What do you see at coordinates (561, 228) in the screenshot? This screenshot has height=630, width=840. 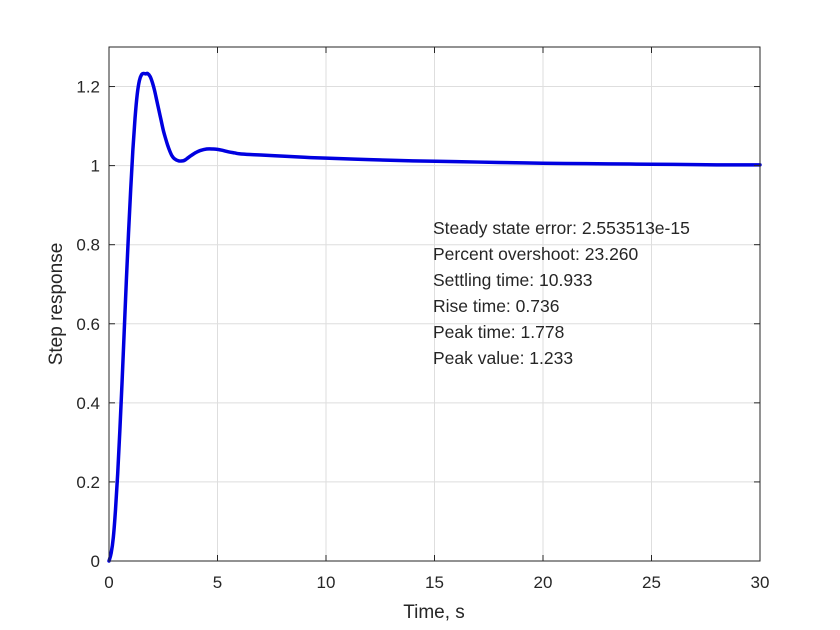 I see `metric-annotation-line: Steady state error: 2.553513e-15` at bounding box center [561, 228].